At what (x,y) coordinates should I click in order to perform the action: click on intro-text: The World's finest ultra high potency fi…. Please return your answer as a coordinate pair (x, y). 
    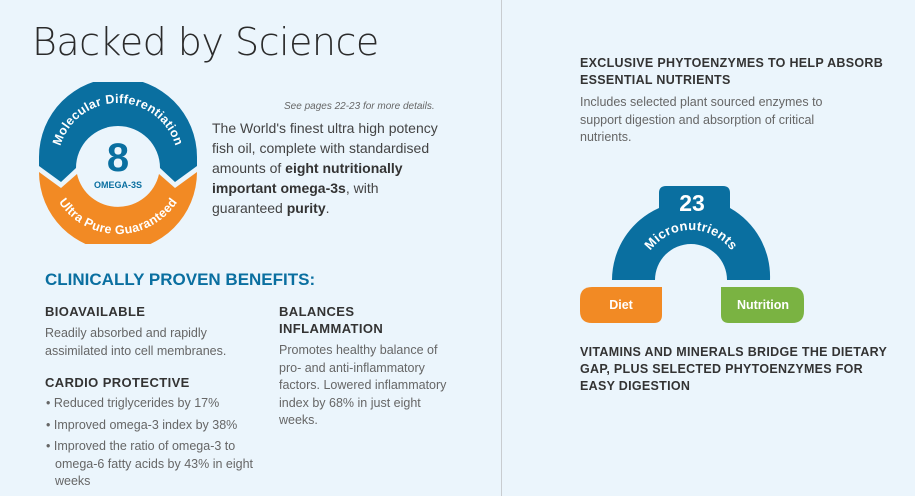
    Looking at the image, I should click on (325, 168).